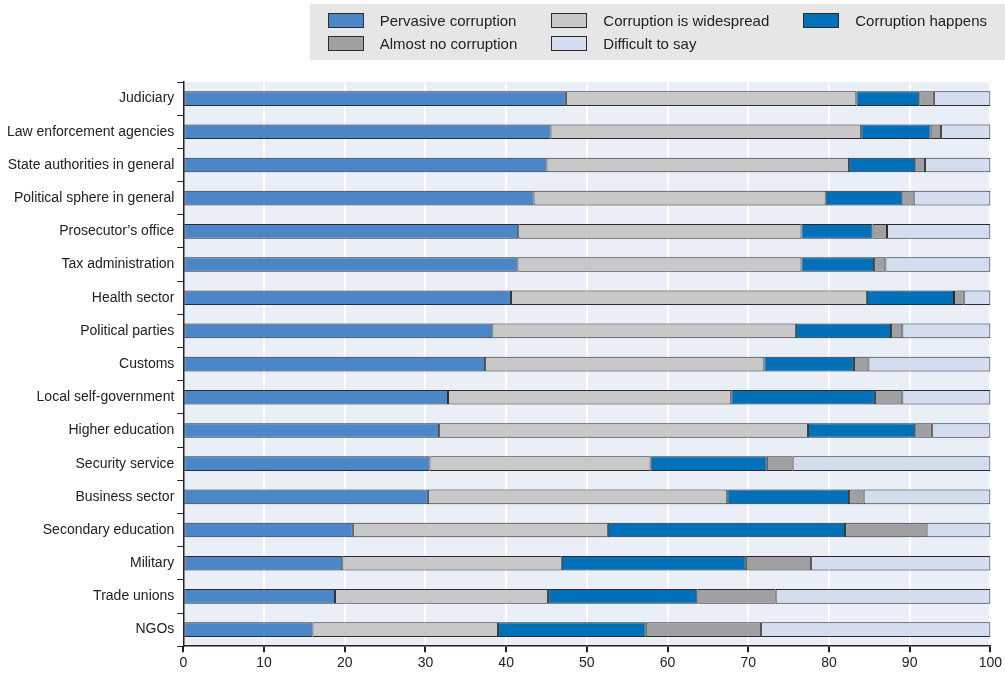 The image size is (1005, 677). Describe the element at coordinates (686, 20) in the screenshot. I see `legend-label: Corruption is widespread` at that location.